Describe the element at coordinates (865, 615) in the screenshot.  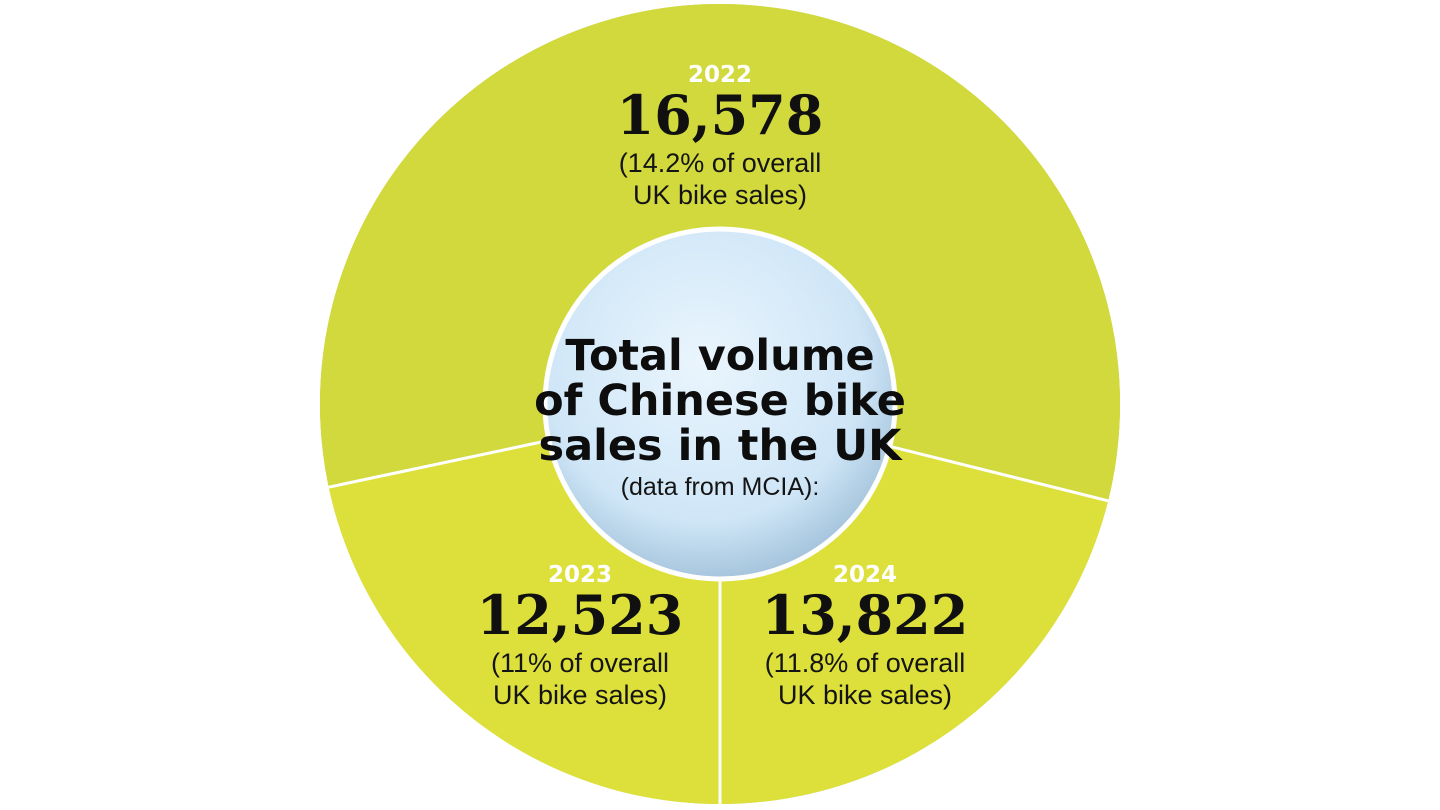
I see `value-label-2024: 13,822` at that location.